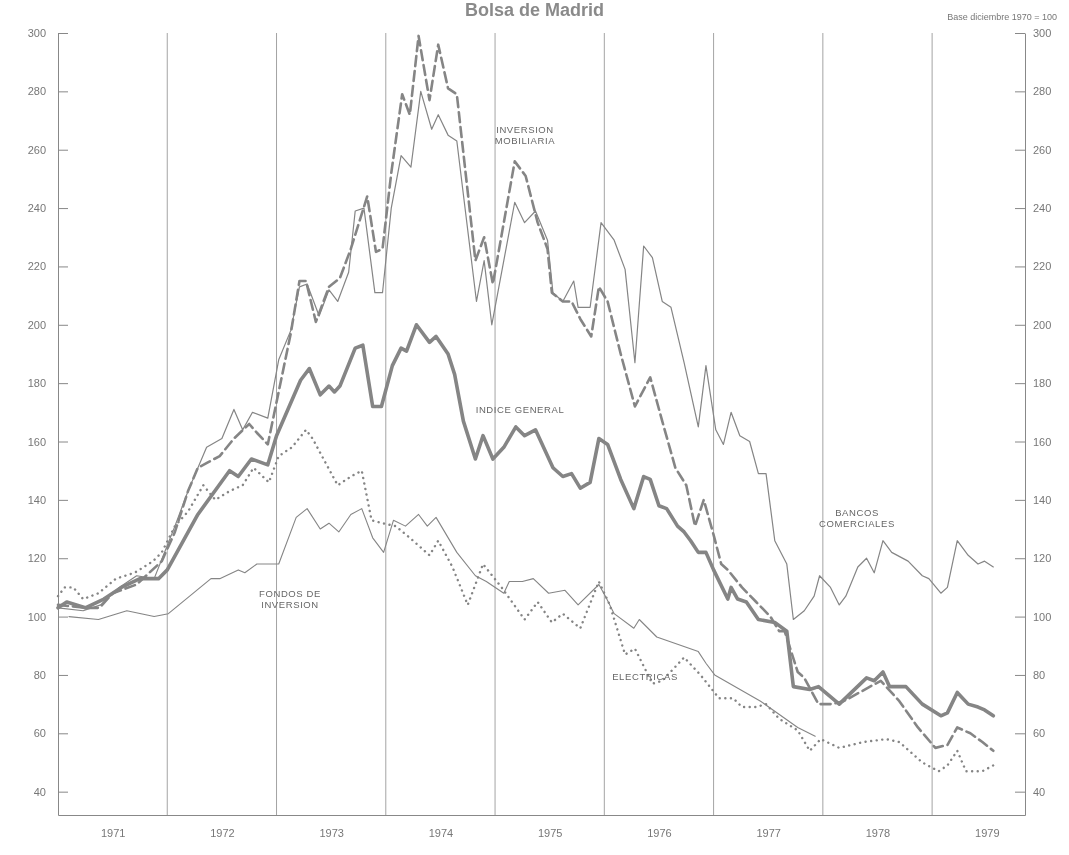  What do you see at coordinates (1042, 441) in the screenshot?
I see `y2-tick-label: 160` at bounding box center [1042, 441].